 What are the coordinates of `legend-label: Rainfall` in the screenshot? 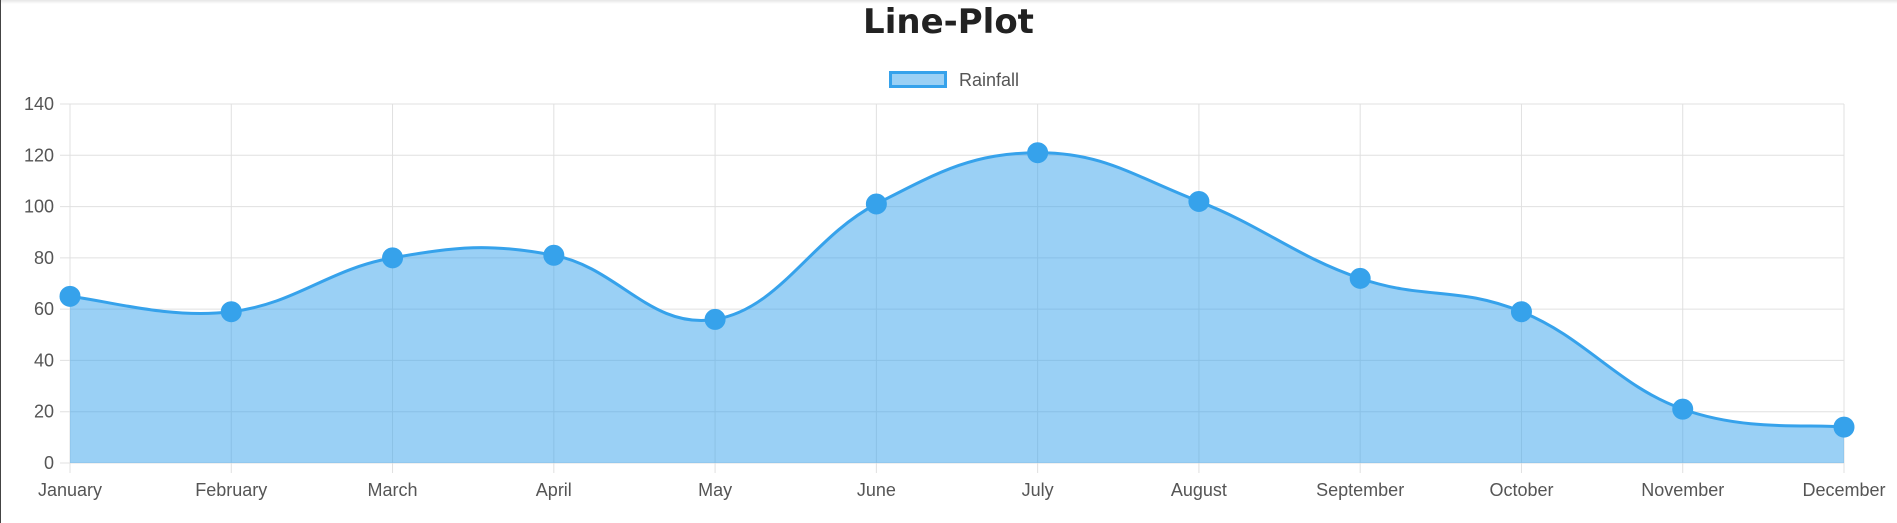 It's located at (989, 80).